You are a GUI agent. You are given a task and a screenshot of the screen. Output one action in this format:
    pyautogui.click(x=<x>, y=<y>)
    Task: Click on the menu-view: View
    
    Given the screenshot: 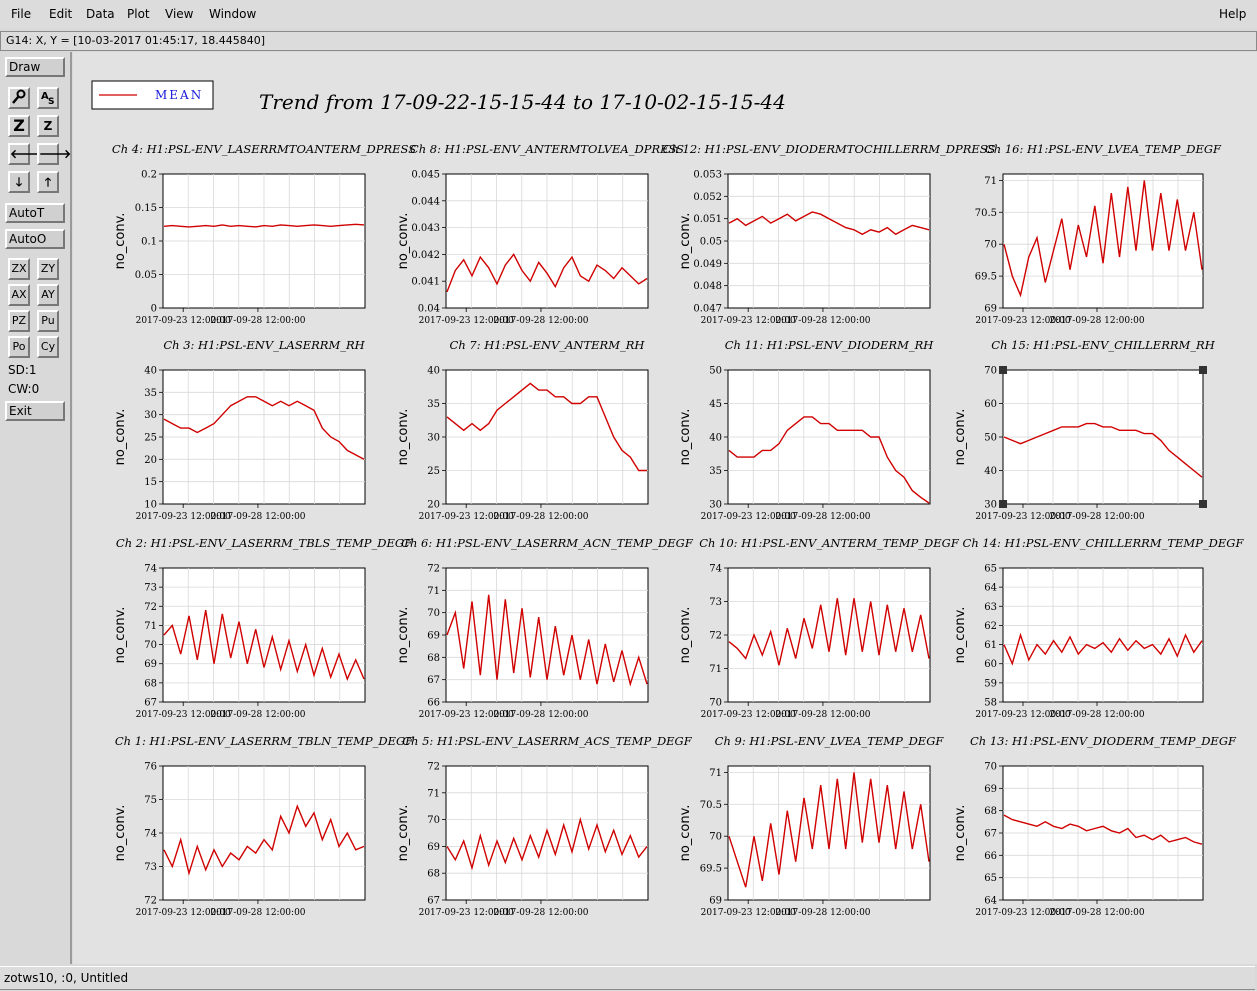 What is the action you would take?
    pyautogui.click(x=179, y=14)
    